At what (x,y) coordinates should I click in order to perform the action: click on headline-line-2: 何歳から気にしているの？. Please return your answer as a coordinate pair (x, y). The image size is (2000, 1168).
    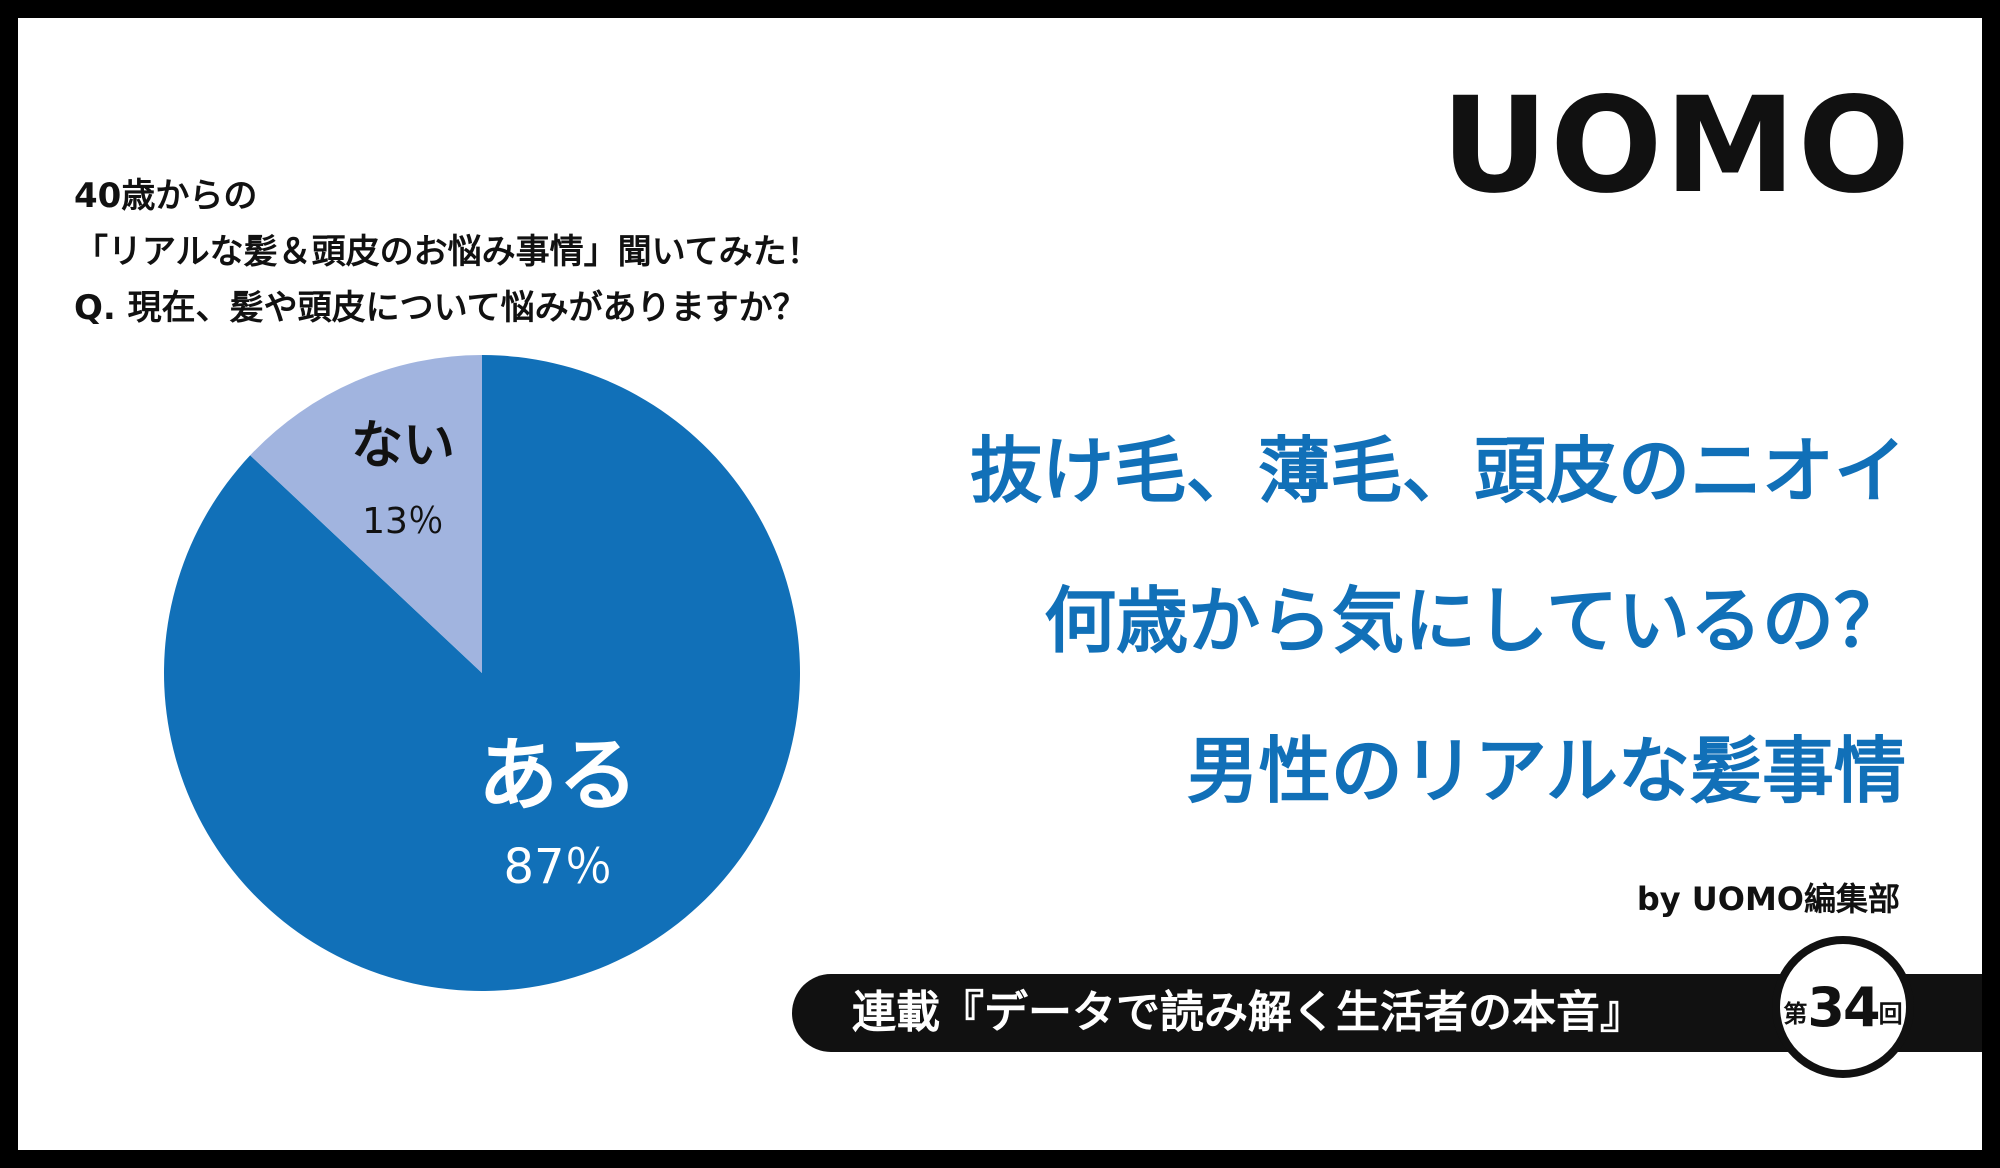
    Looking at the image, I should click on (1475, 621).